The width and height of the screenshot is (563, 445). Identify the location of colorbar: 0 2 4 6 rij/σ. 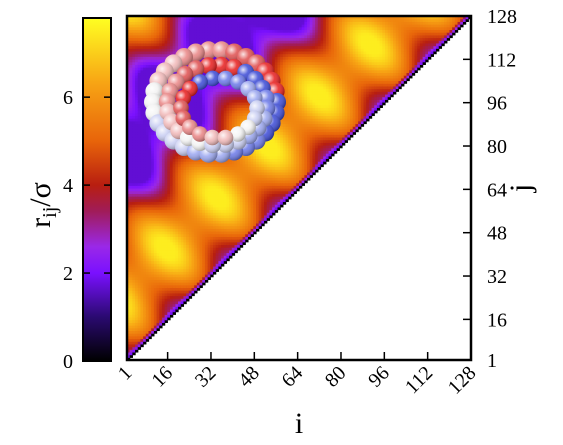
(67, 195).